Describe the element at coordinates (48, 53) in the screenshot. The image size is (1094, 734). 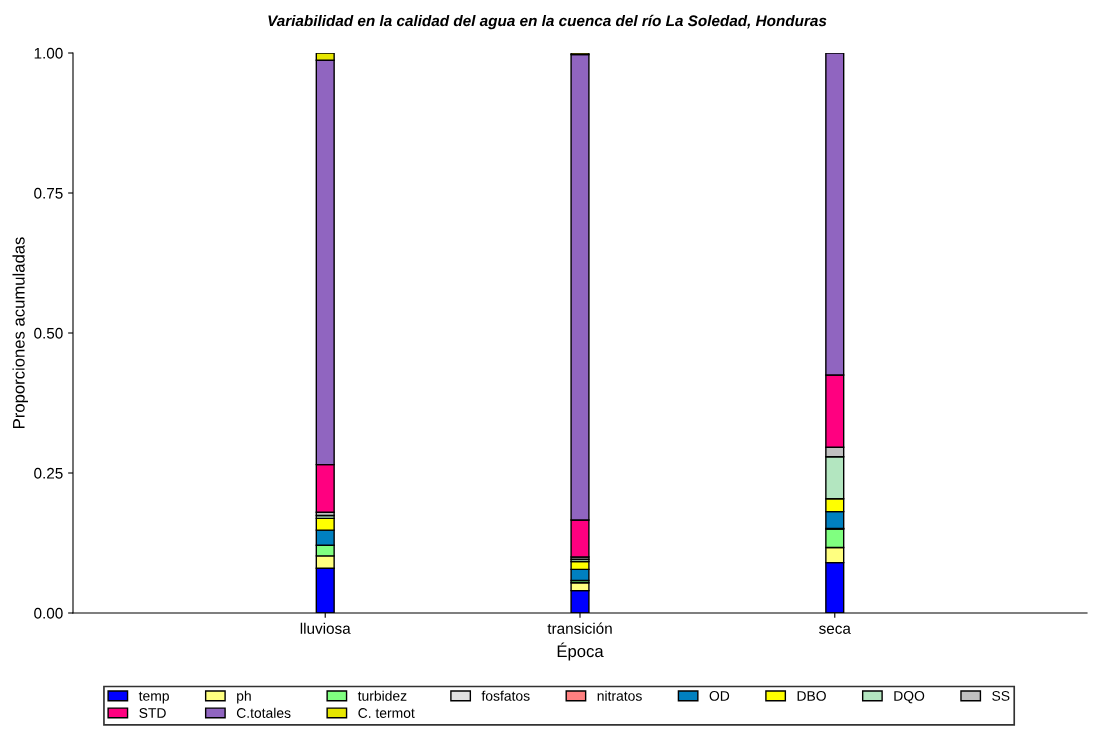
I see `y-tick-label: 1.00` at that location.